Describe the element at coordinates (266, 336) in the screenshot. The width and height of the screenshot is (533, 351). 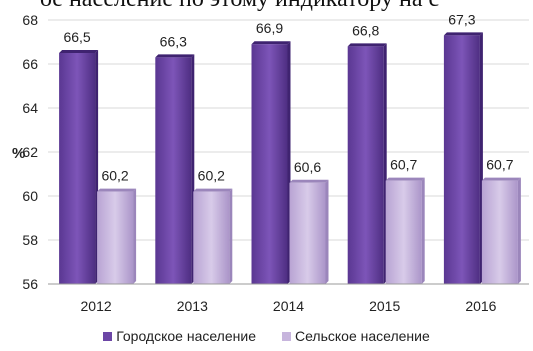
I see `legend: Городское население Сельское население` at that location.